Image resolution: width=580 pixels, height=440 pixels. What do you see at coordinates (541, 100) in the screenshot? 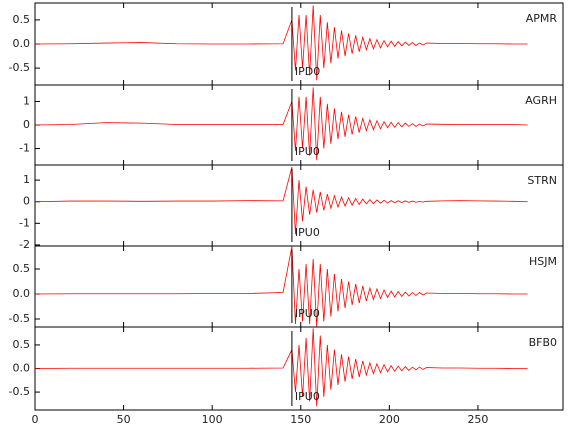
I see `station-name: AGRH` at bounding box center [541, 100].